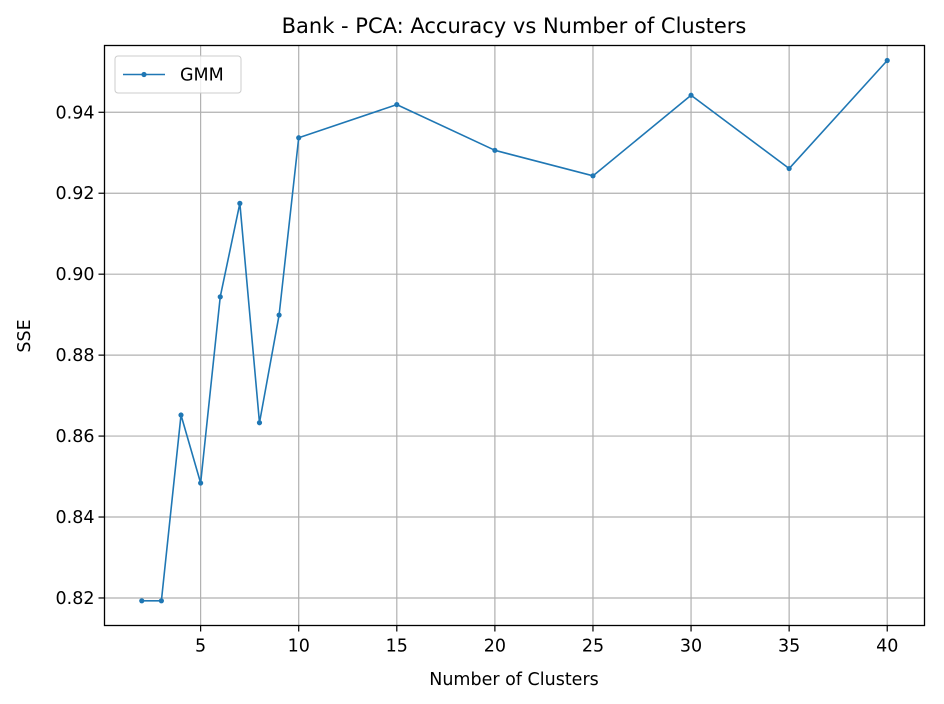  What do you see at coordinates (789, 647) in the screenshot?
I see `x-tick-label: 35` at bounding box center [789, 647].